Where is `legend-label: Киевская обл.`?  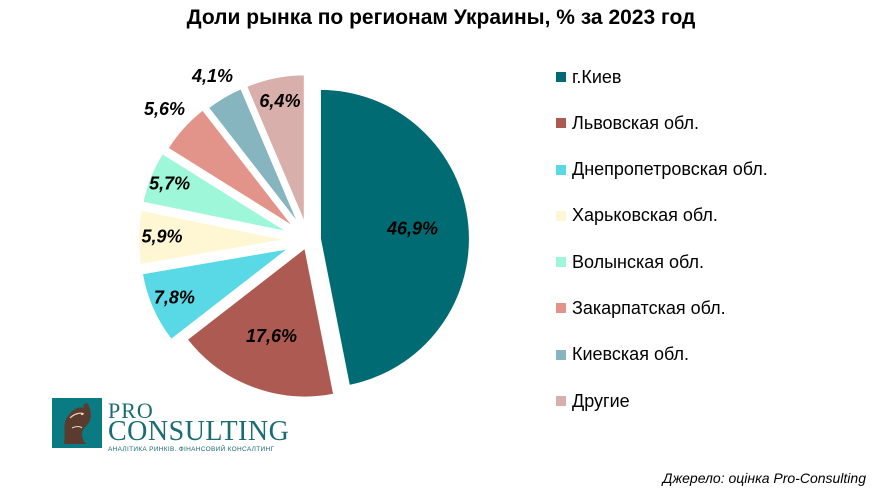
legend-label: Киевская обл. is located at coordinates (630, 354).